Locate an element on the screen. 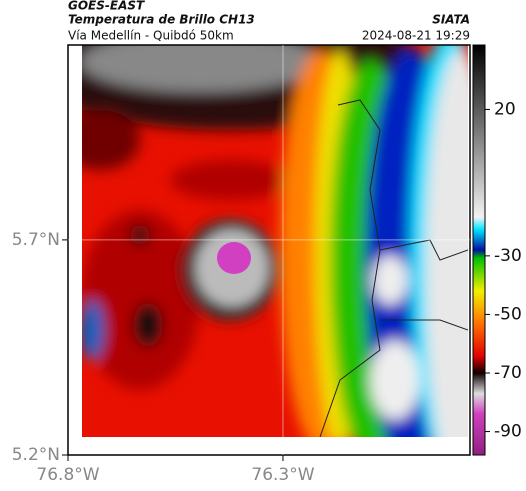 The width and height of the screenshot is (526, 491). source: GOES-EAST is located at coordinates (106, 6).